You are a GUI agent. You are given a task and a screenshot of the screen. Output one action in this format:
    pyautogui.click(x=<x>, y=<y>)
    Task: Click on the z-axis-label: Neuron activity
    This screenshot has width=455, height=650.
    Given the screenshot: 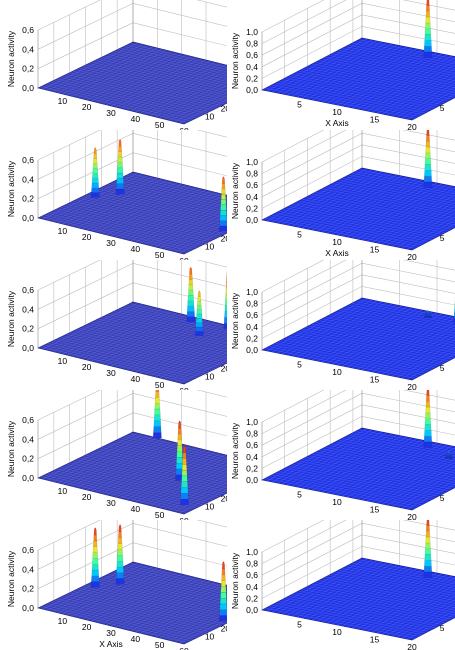 What is the action you would take?
    pyautogui.click(x=11, y=578)
    